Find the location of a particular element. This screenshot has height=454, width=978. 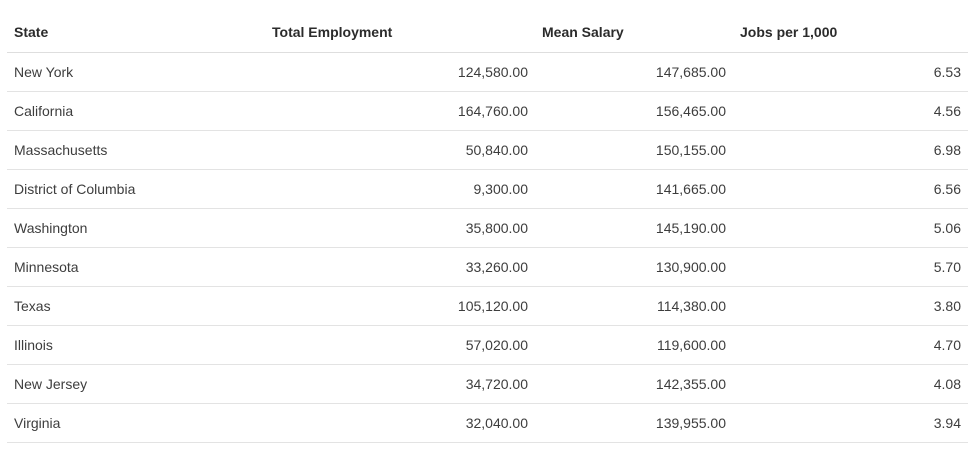

cell-mean-salary: 147,685.00 is located at coordinates (634, 72).